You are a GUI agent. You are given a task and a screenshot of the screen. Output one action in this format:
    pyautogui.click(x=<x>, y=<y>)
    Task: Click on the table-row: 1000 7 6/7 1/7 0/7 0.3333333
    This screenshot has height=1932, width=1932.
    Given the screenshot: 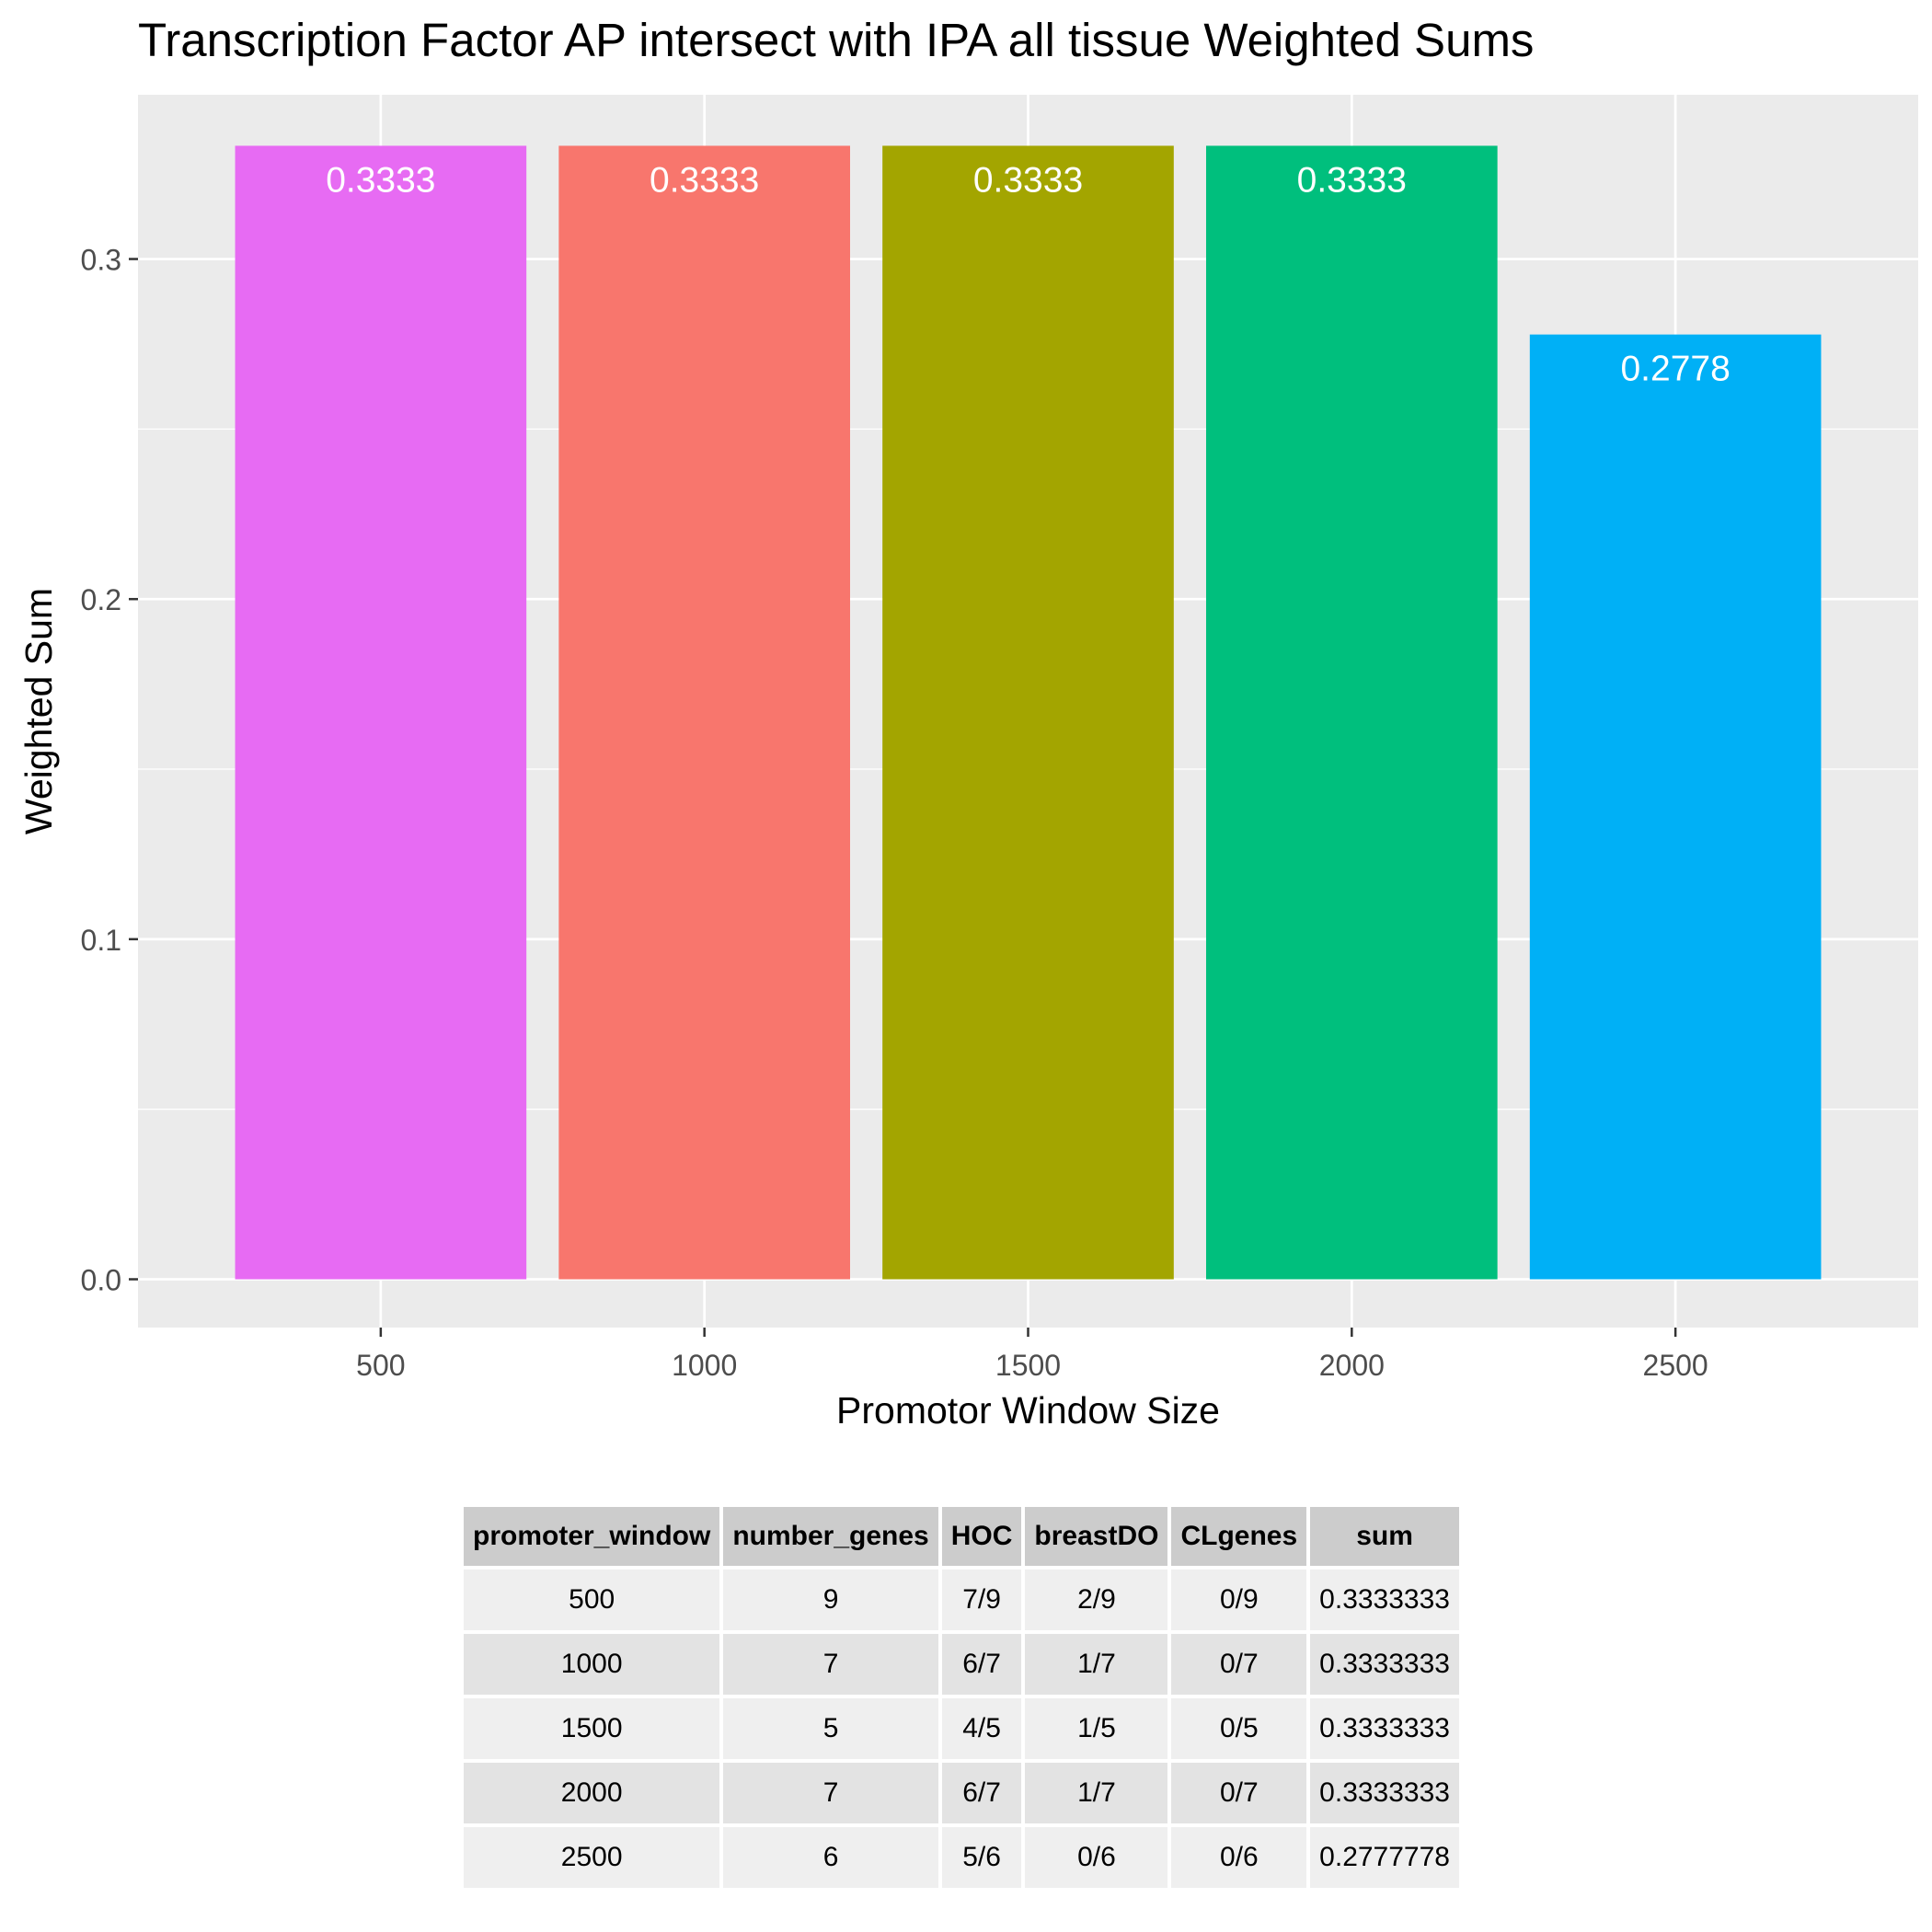 What is the action you would take?
    pyautogui.click(x=961, y=1664)
    